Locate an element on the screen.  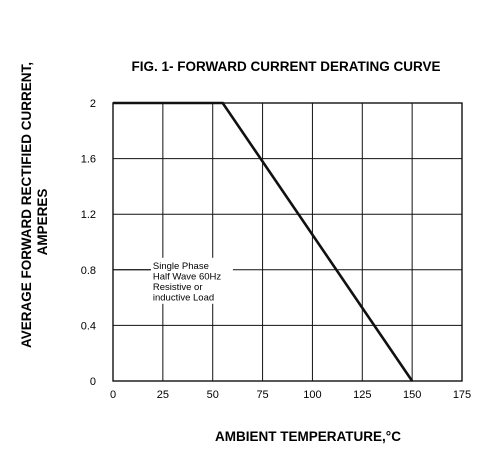
x-tick-label: 75 is located at coordinates (262, 395).